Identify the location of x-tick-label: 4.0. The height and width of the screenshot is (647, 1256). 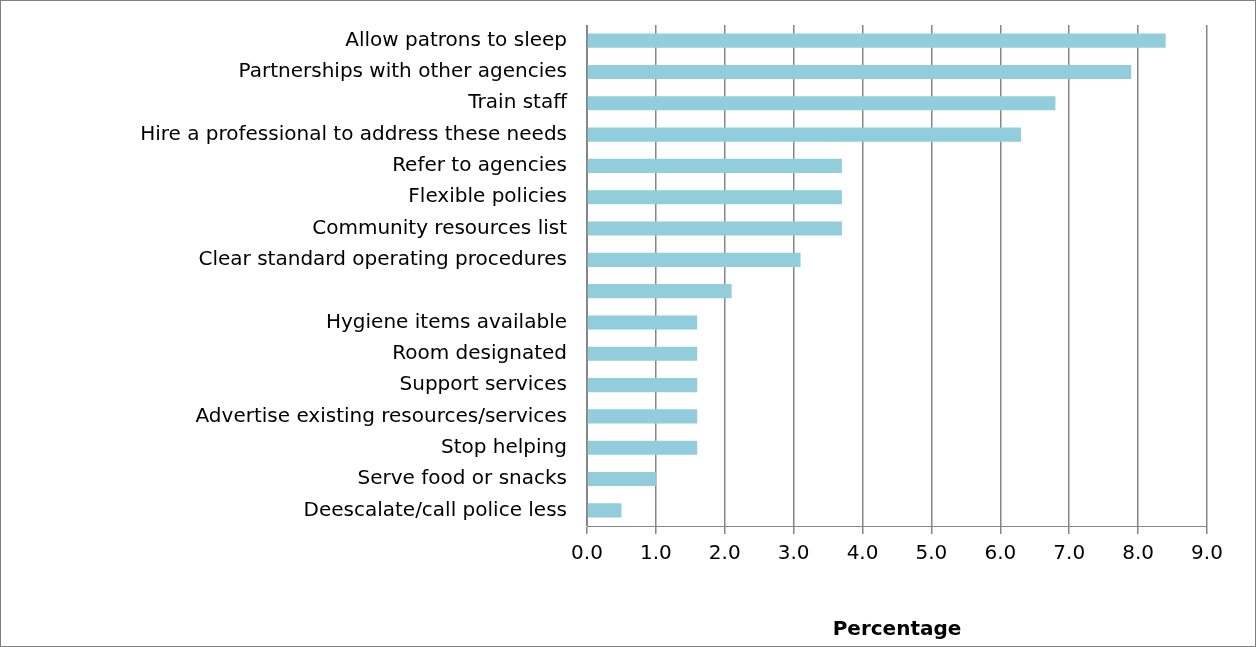
(862, 552).